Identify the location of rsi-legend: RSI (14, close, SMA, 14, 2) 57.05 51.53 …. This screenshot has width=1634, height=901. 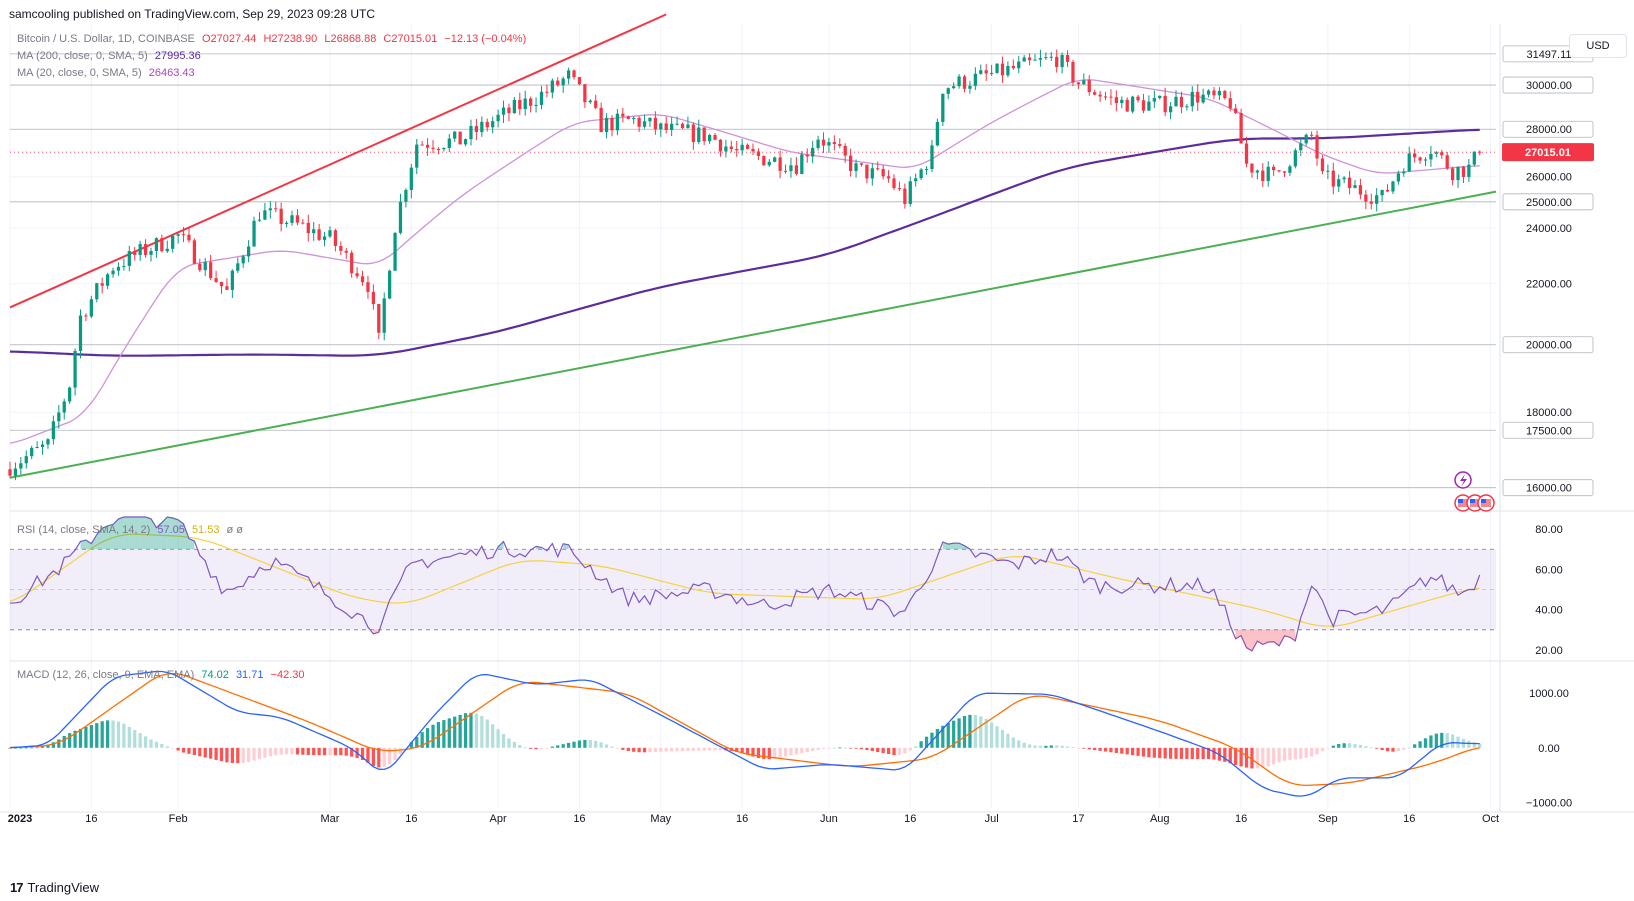
(130, 530).